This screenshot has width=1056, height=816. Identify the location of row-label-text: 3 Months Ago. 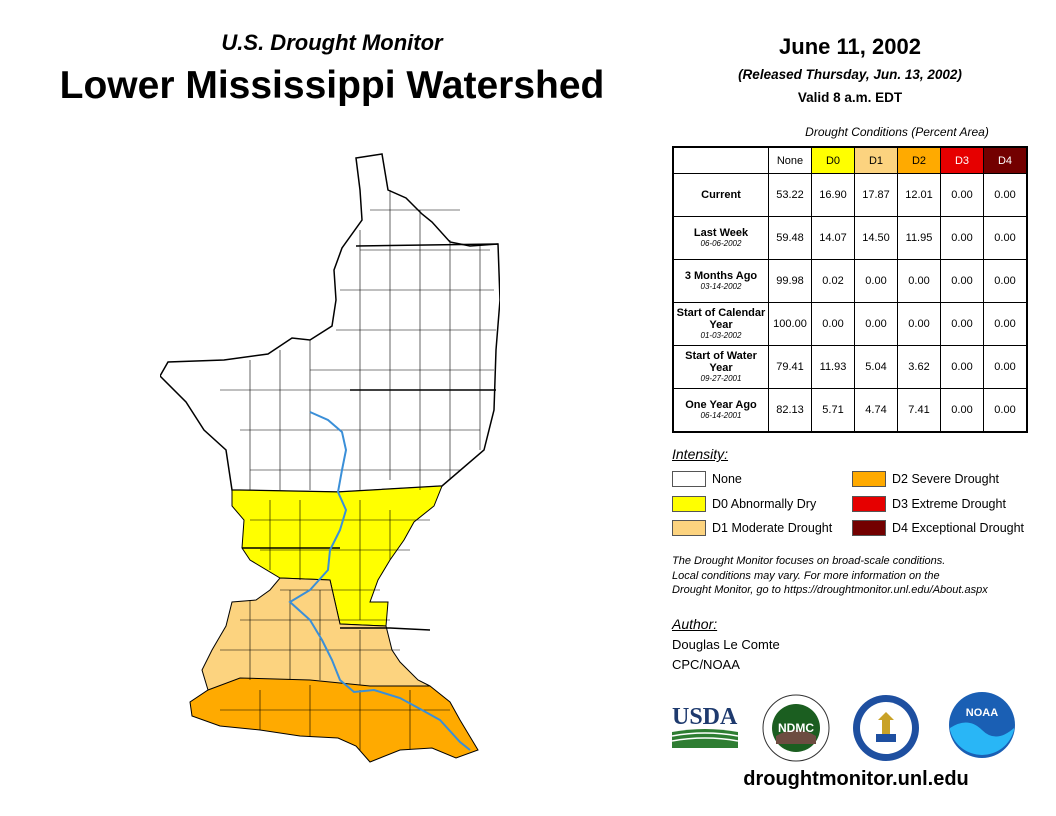
(721, 276).